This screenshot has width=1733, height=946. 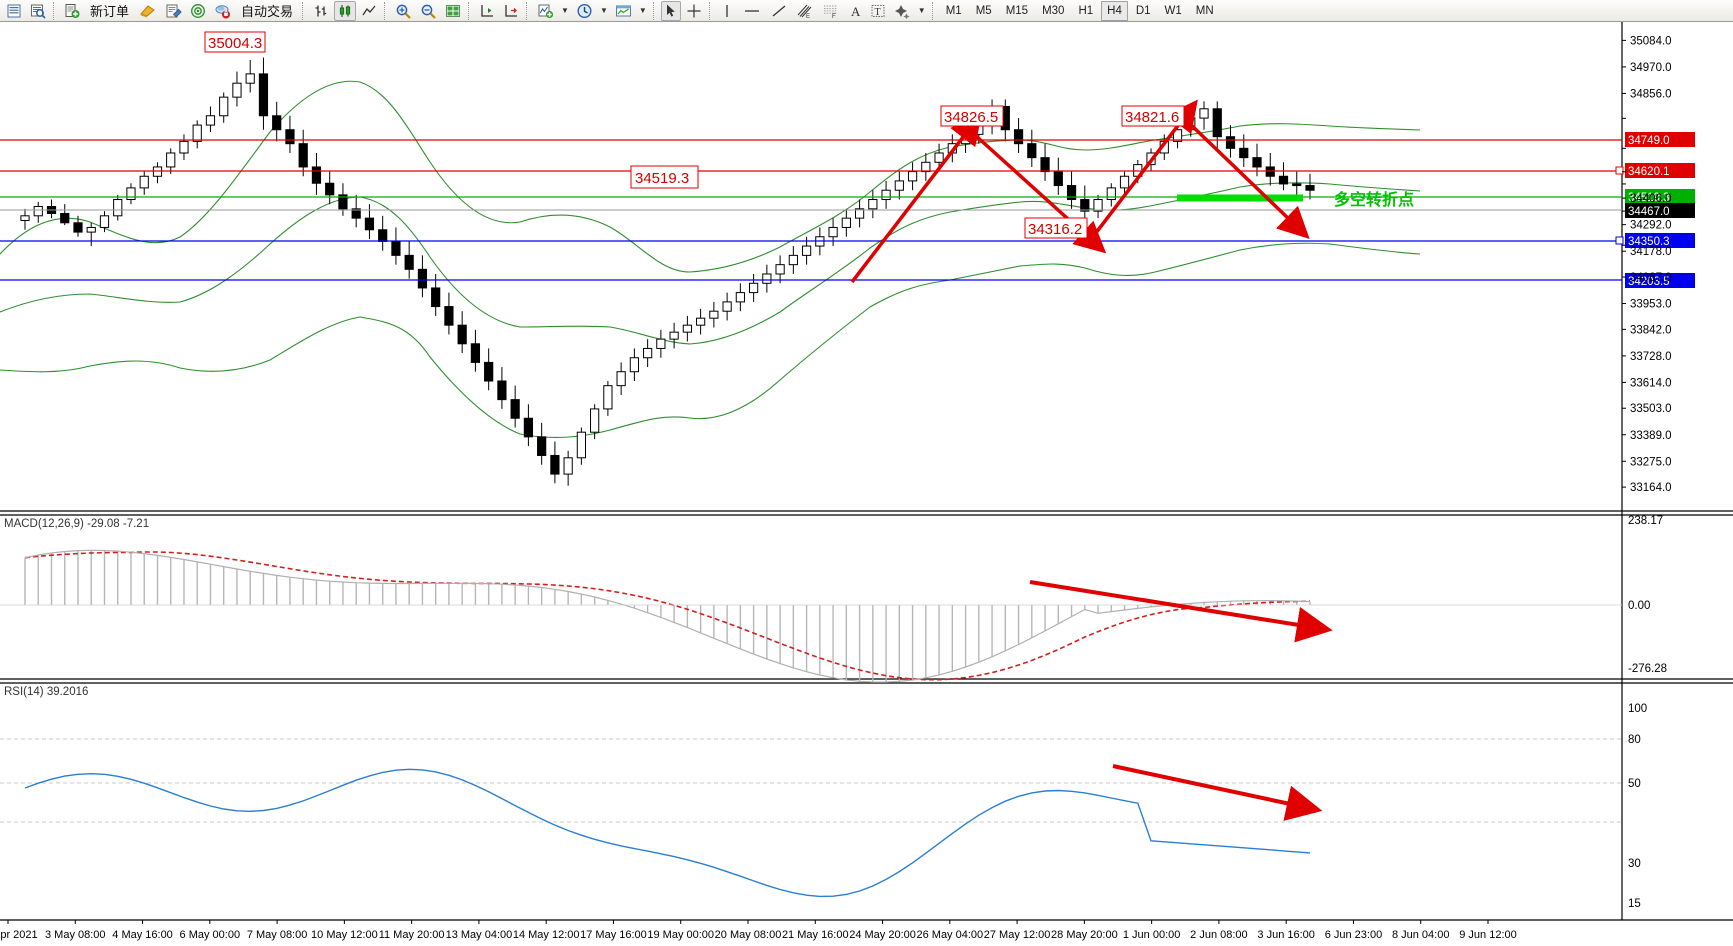 I want to click on chart-shift-icon, so click(x=511, y=11).